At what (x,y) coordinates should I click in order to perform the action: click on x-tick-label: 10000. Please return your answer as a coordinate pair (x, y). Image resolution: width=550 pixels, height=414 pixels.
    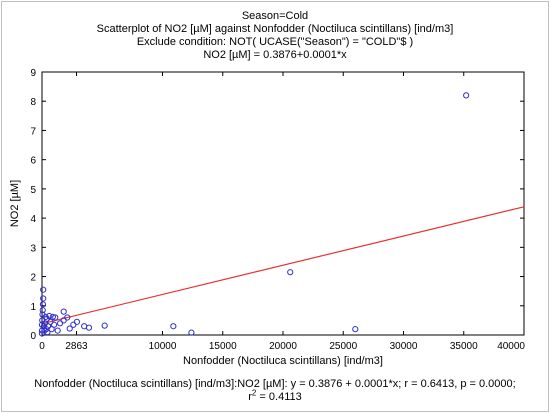
    Looking at the image, I should click on (163, 346).